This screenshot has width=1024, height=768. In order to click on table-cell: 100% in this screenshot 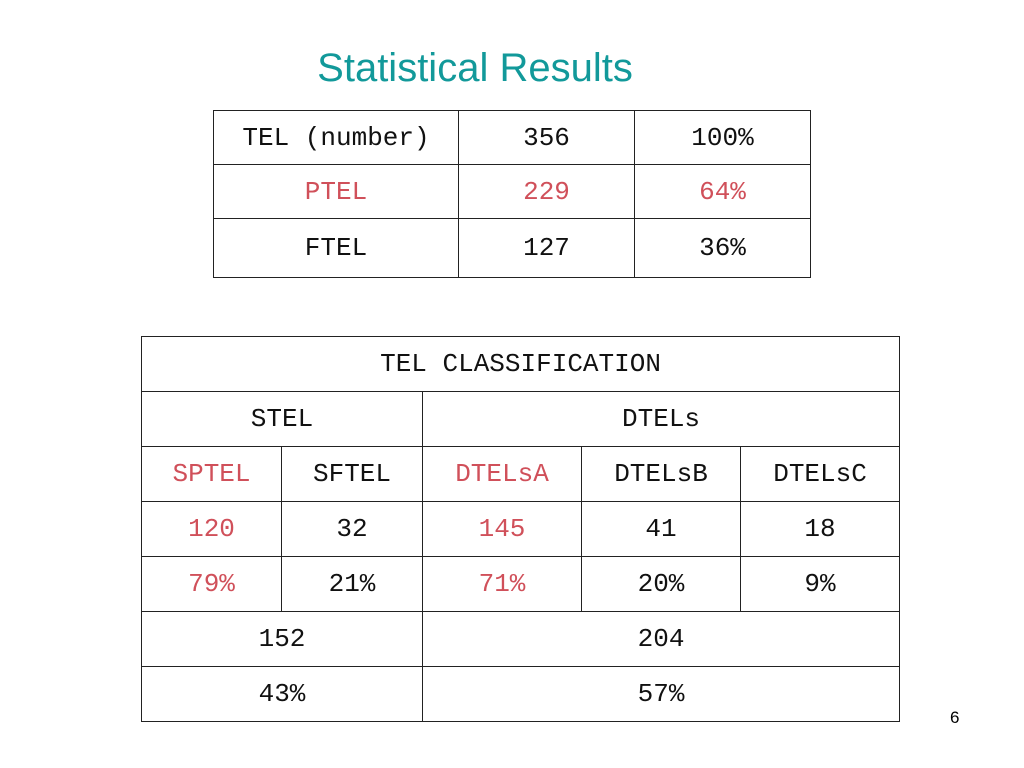, I will do `click(722, 137)`.